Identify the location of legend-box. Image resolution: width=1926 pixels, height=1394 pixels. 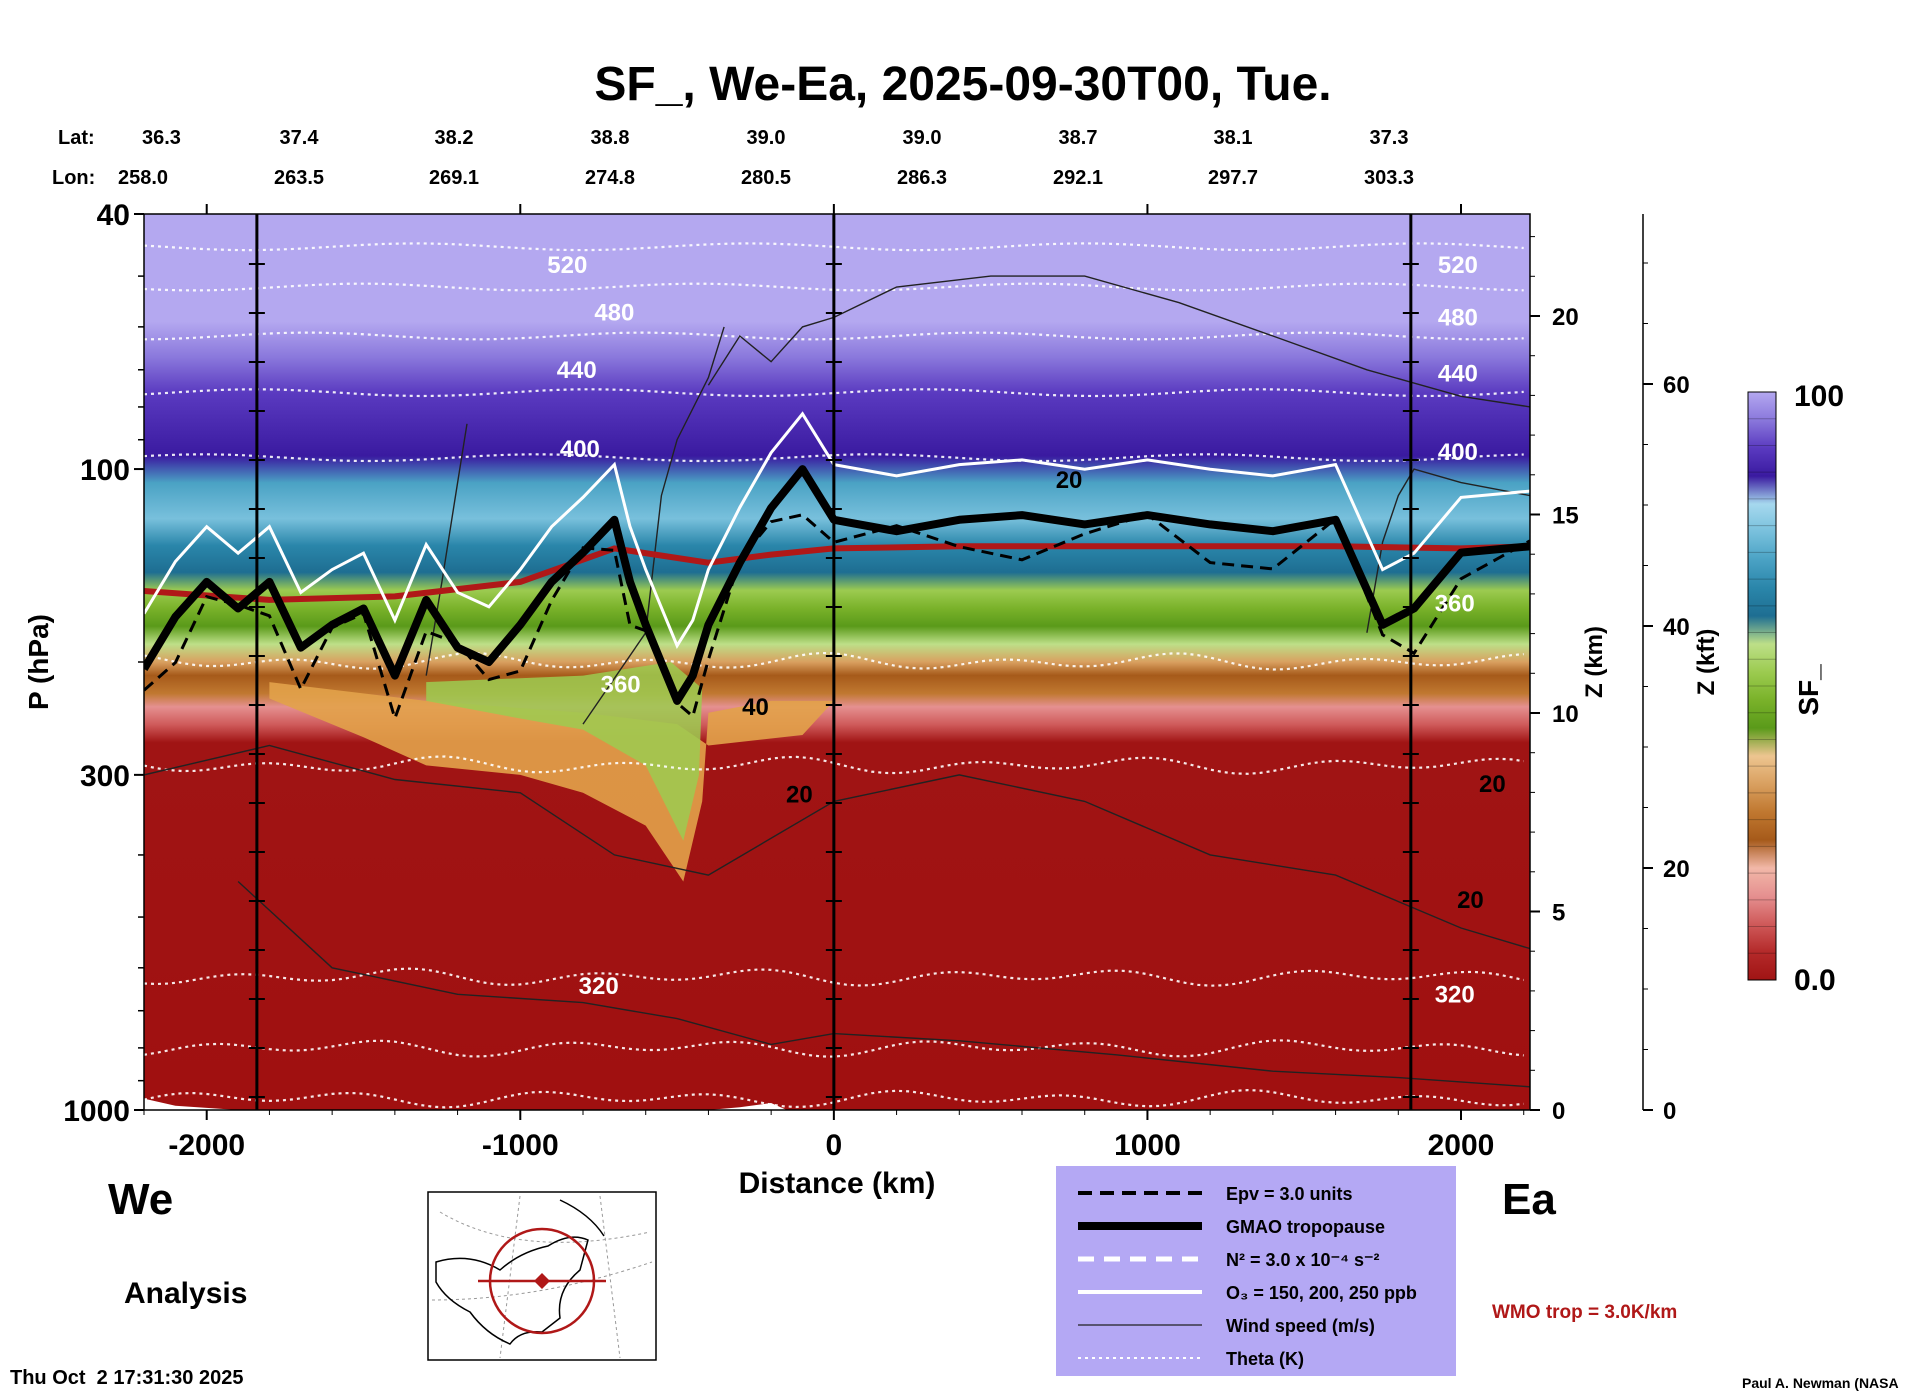
(1256, 1271).